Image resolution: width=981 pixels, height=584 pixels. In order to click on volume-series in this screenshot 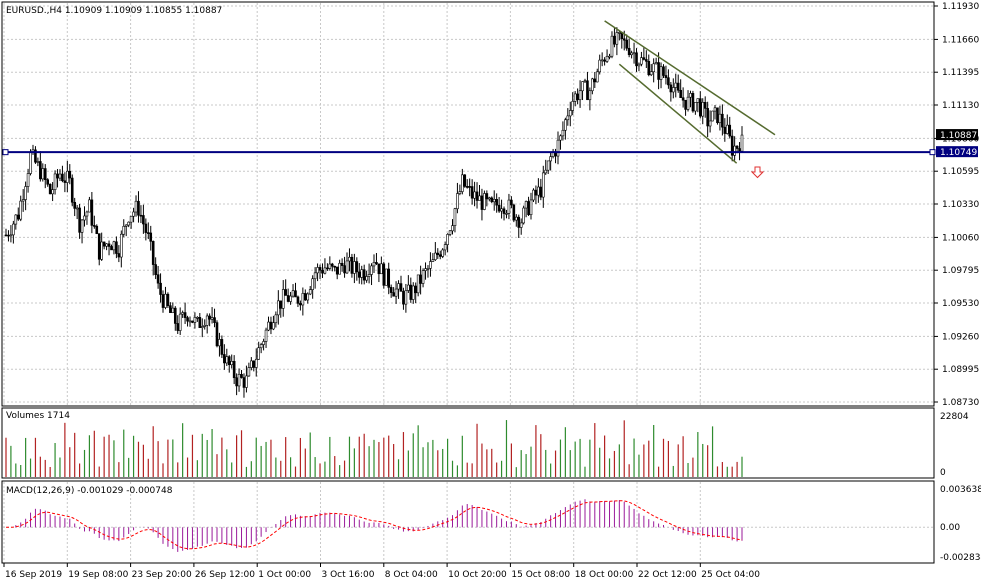, I will do `click(374, 448)`.